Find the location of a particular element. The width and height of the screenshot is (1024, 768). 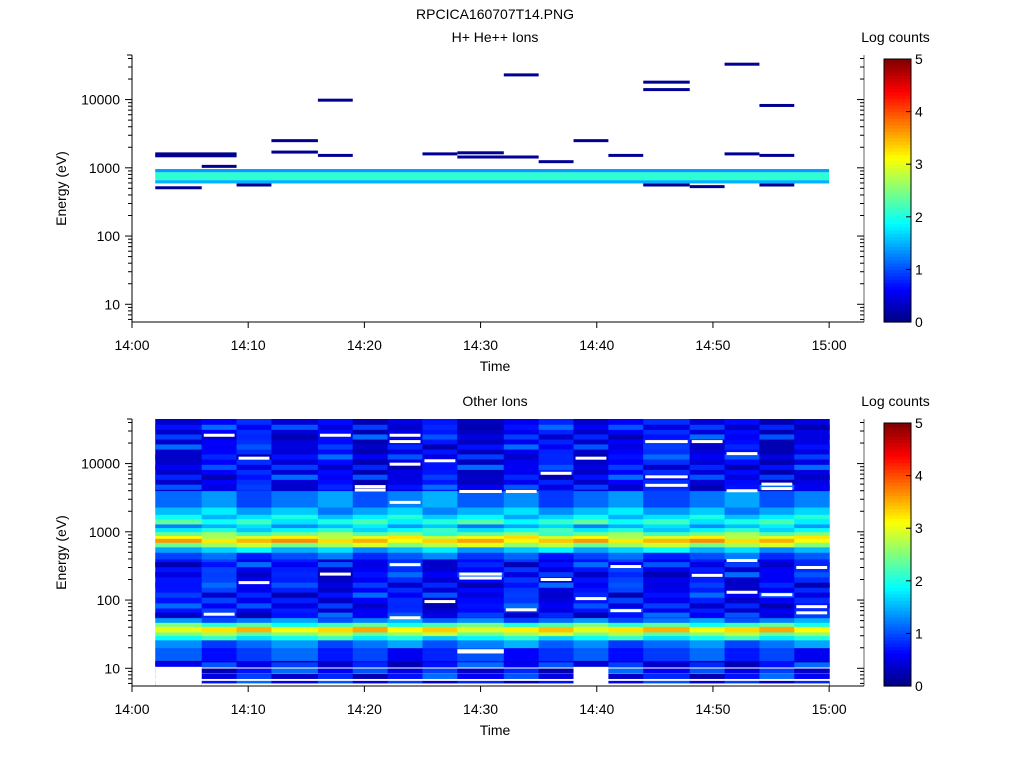

y-tick-label: 10 is located at coordinates (112, 668).